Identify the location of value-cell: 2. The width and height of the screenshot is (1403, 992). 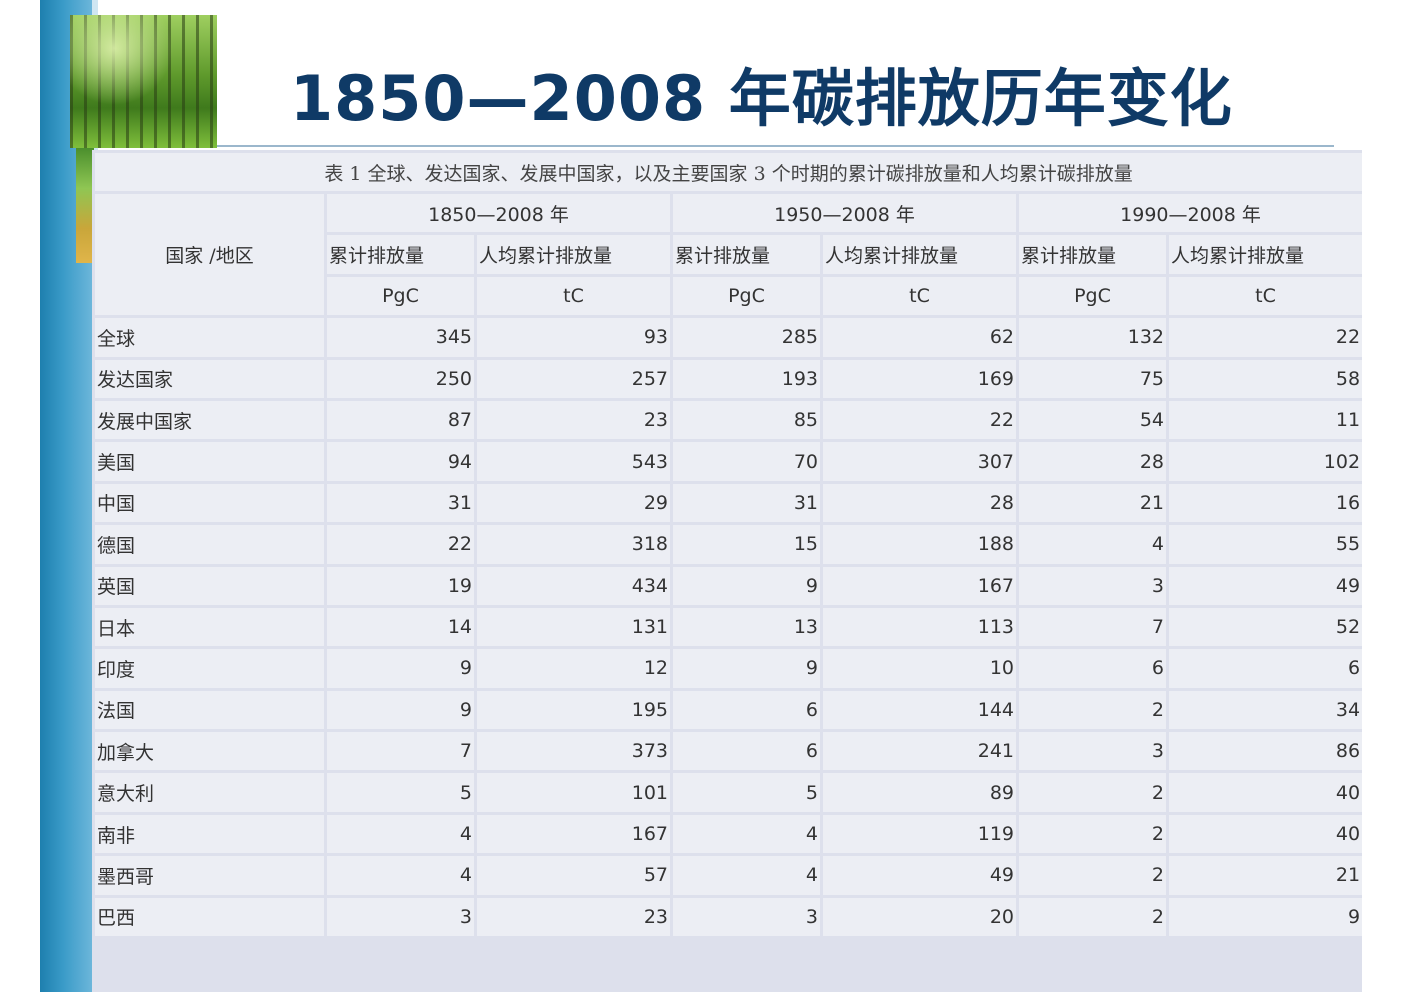
(1092, 875).